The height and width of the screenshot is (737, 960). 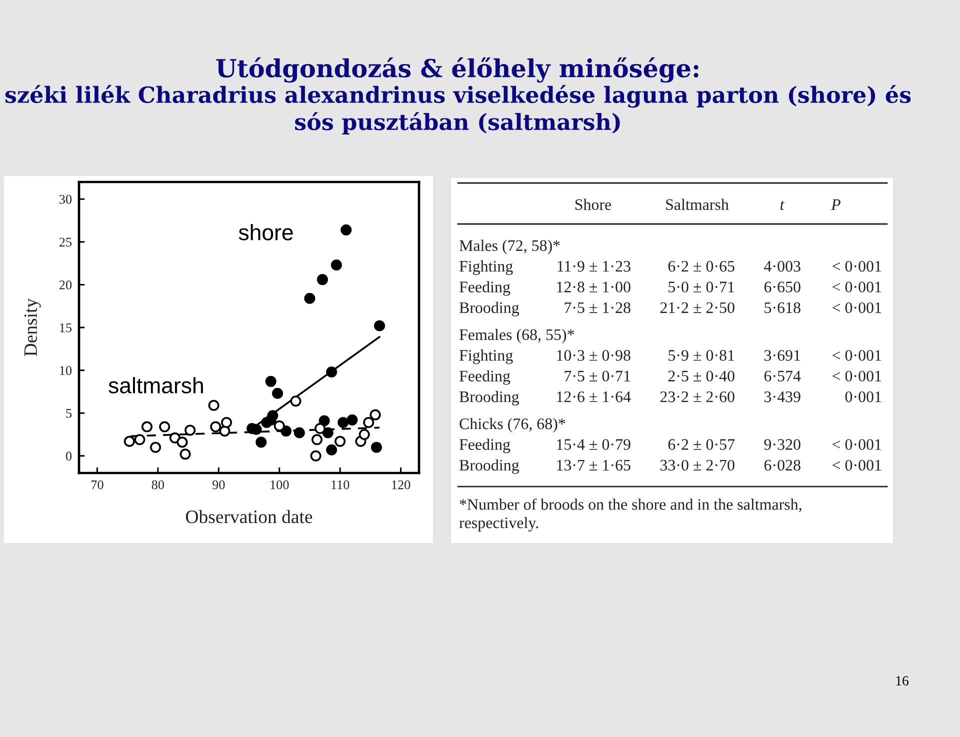 I want to click on text: 21·2 ± 2·50, so click(x=697, y=308).